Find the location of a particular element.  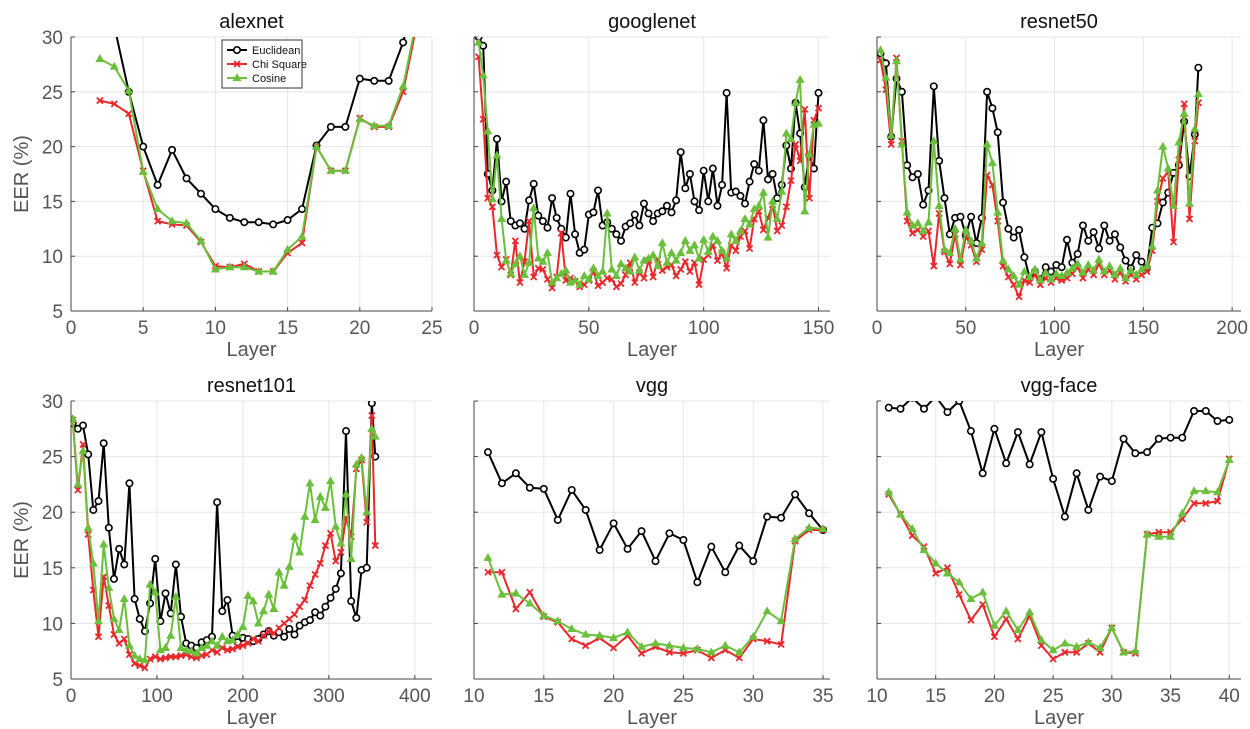

x-tick-label: 25 is located at coordinates (431, 328).